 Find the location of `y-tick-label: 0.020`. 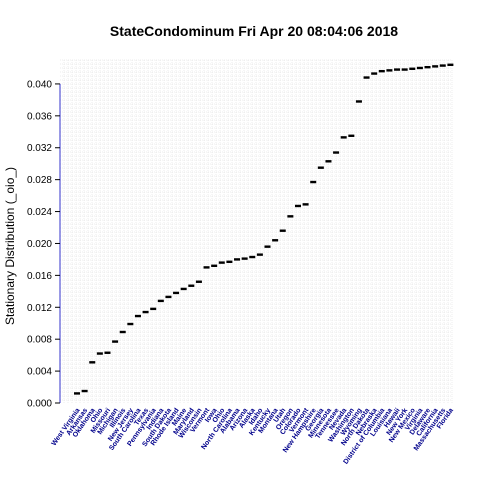

y-tick-label: 0.020 is located at coordinates (39, 244).